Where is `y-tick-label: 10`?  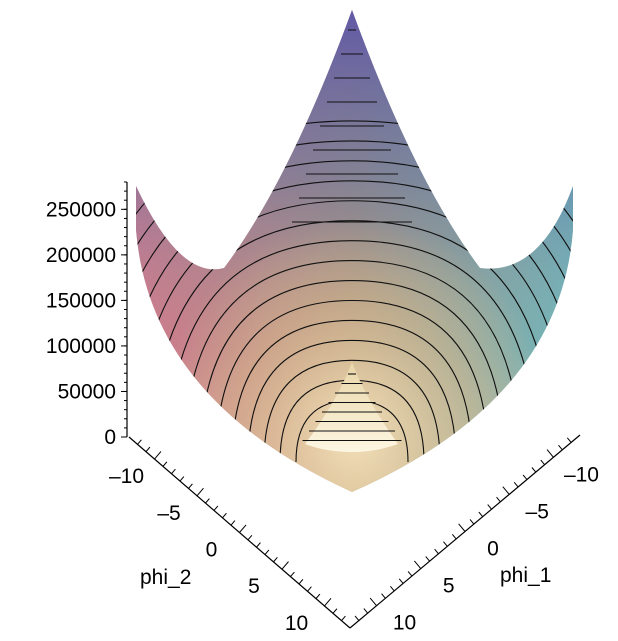
y-tick-label: 10 is located at coordinates (296, 623).